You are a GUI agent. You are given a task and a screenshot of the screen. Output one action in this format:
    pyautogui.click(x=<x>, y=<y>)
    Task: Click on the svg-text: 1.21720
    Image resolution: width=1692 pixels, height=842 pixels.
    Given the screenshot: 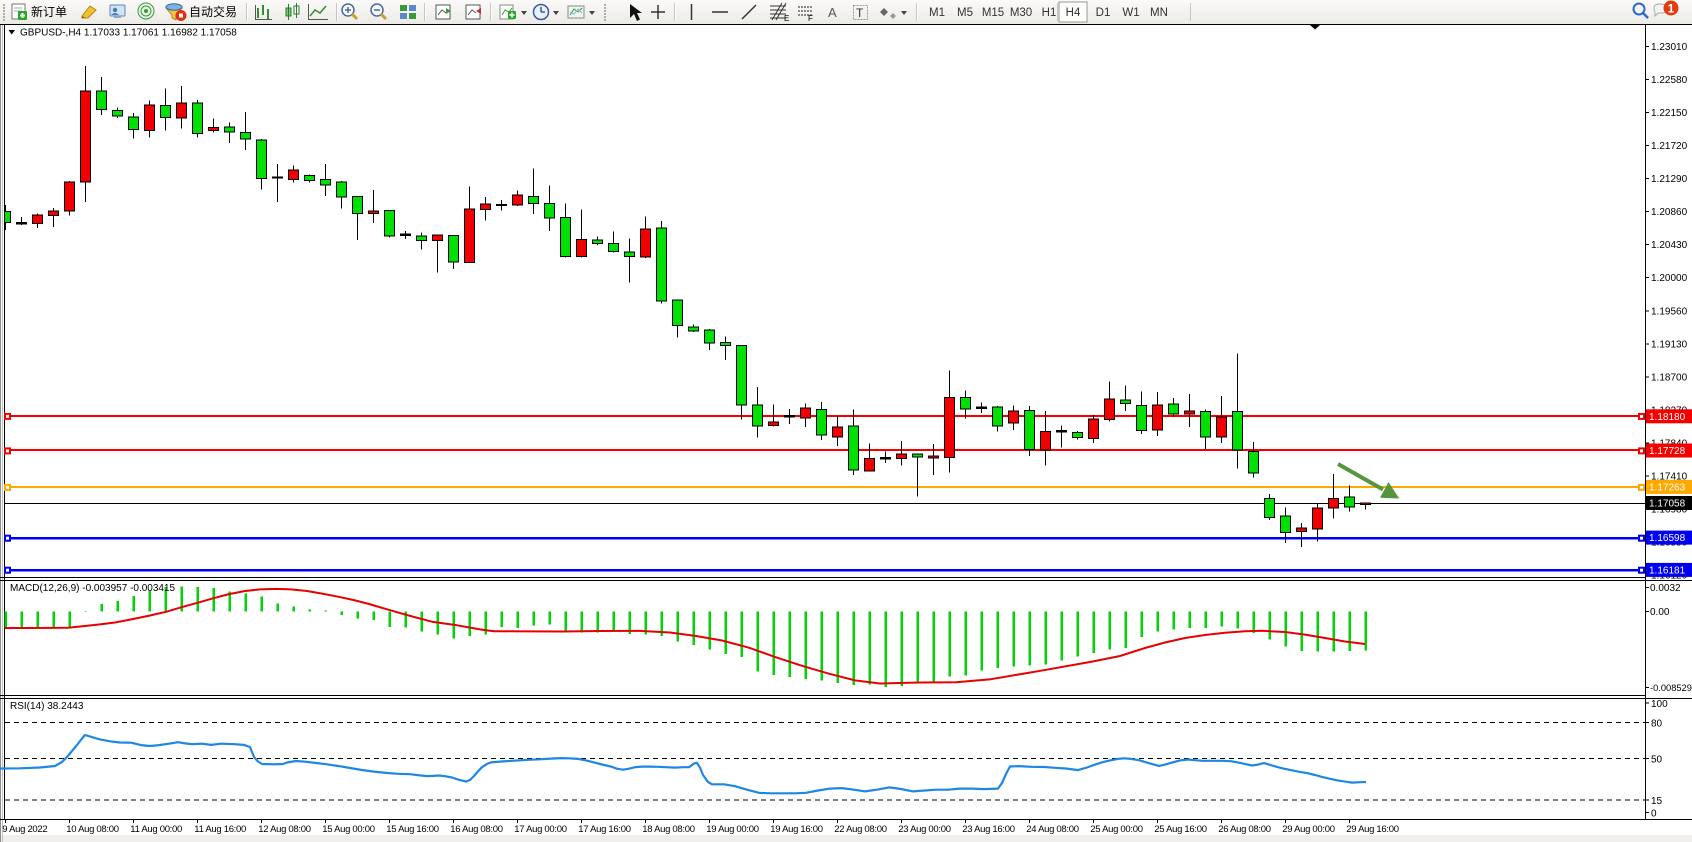 What is the action you would take?
    pyautogui.click(x=1669, y=146)
    